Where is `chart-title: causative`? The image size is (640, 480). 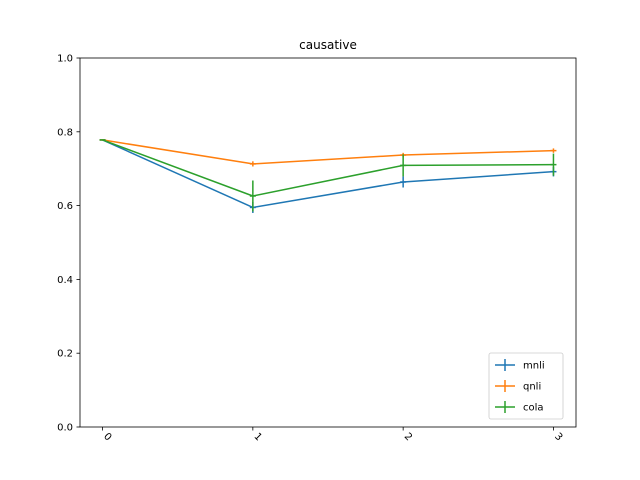
chart-title: causative is located at coordinates (328, 45).